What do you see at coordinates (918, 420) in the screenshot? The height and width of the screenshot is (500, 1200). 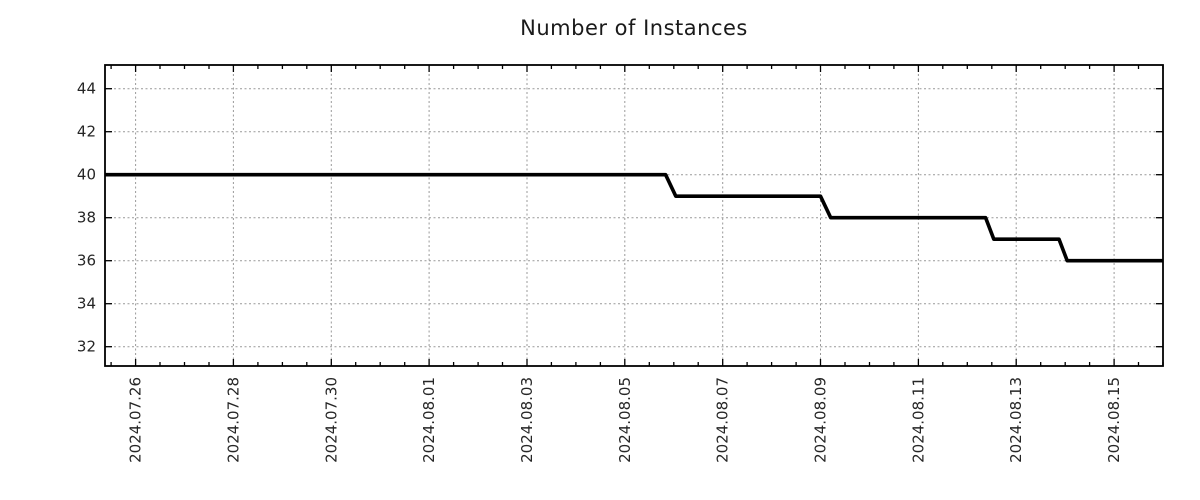 I see `x-tick-label: 2024.08.11` at bounding box center [918, 420].